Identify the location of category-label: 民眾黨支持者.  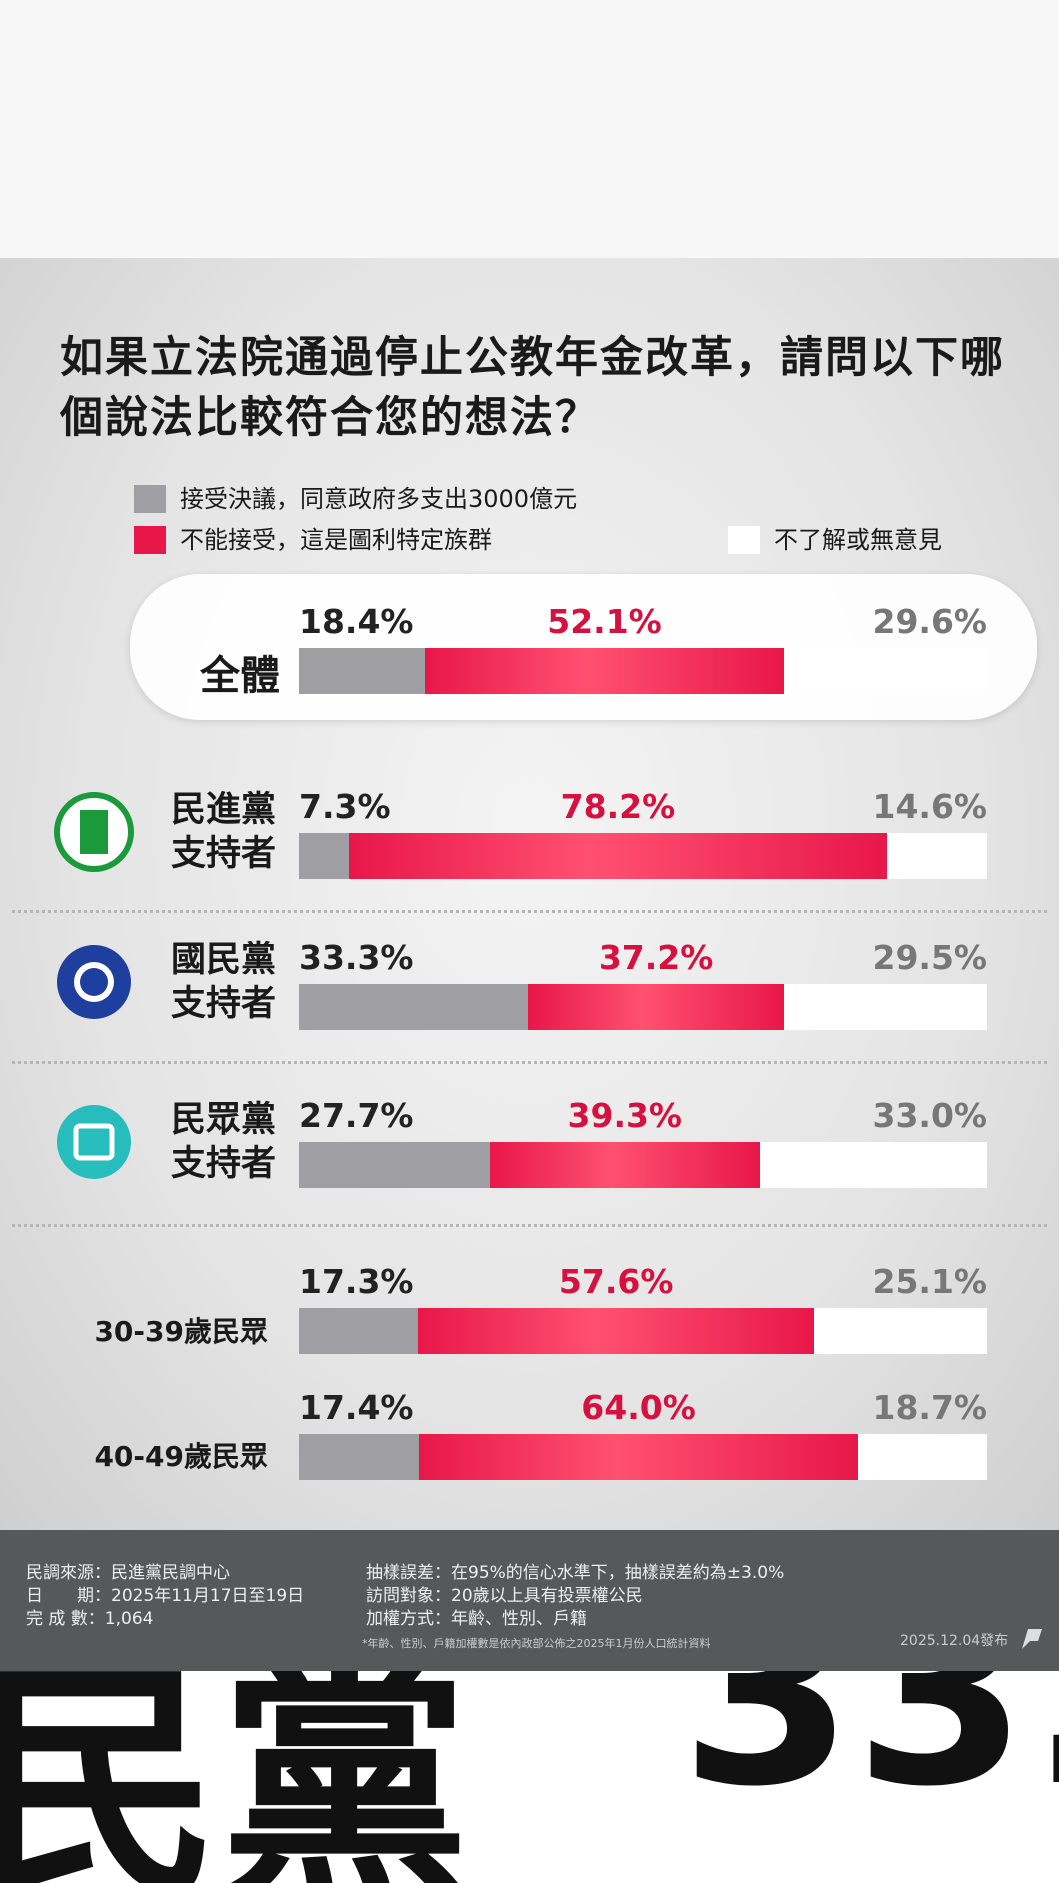
(223, 1142).